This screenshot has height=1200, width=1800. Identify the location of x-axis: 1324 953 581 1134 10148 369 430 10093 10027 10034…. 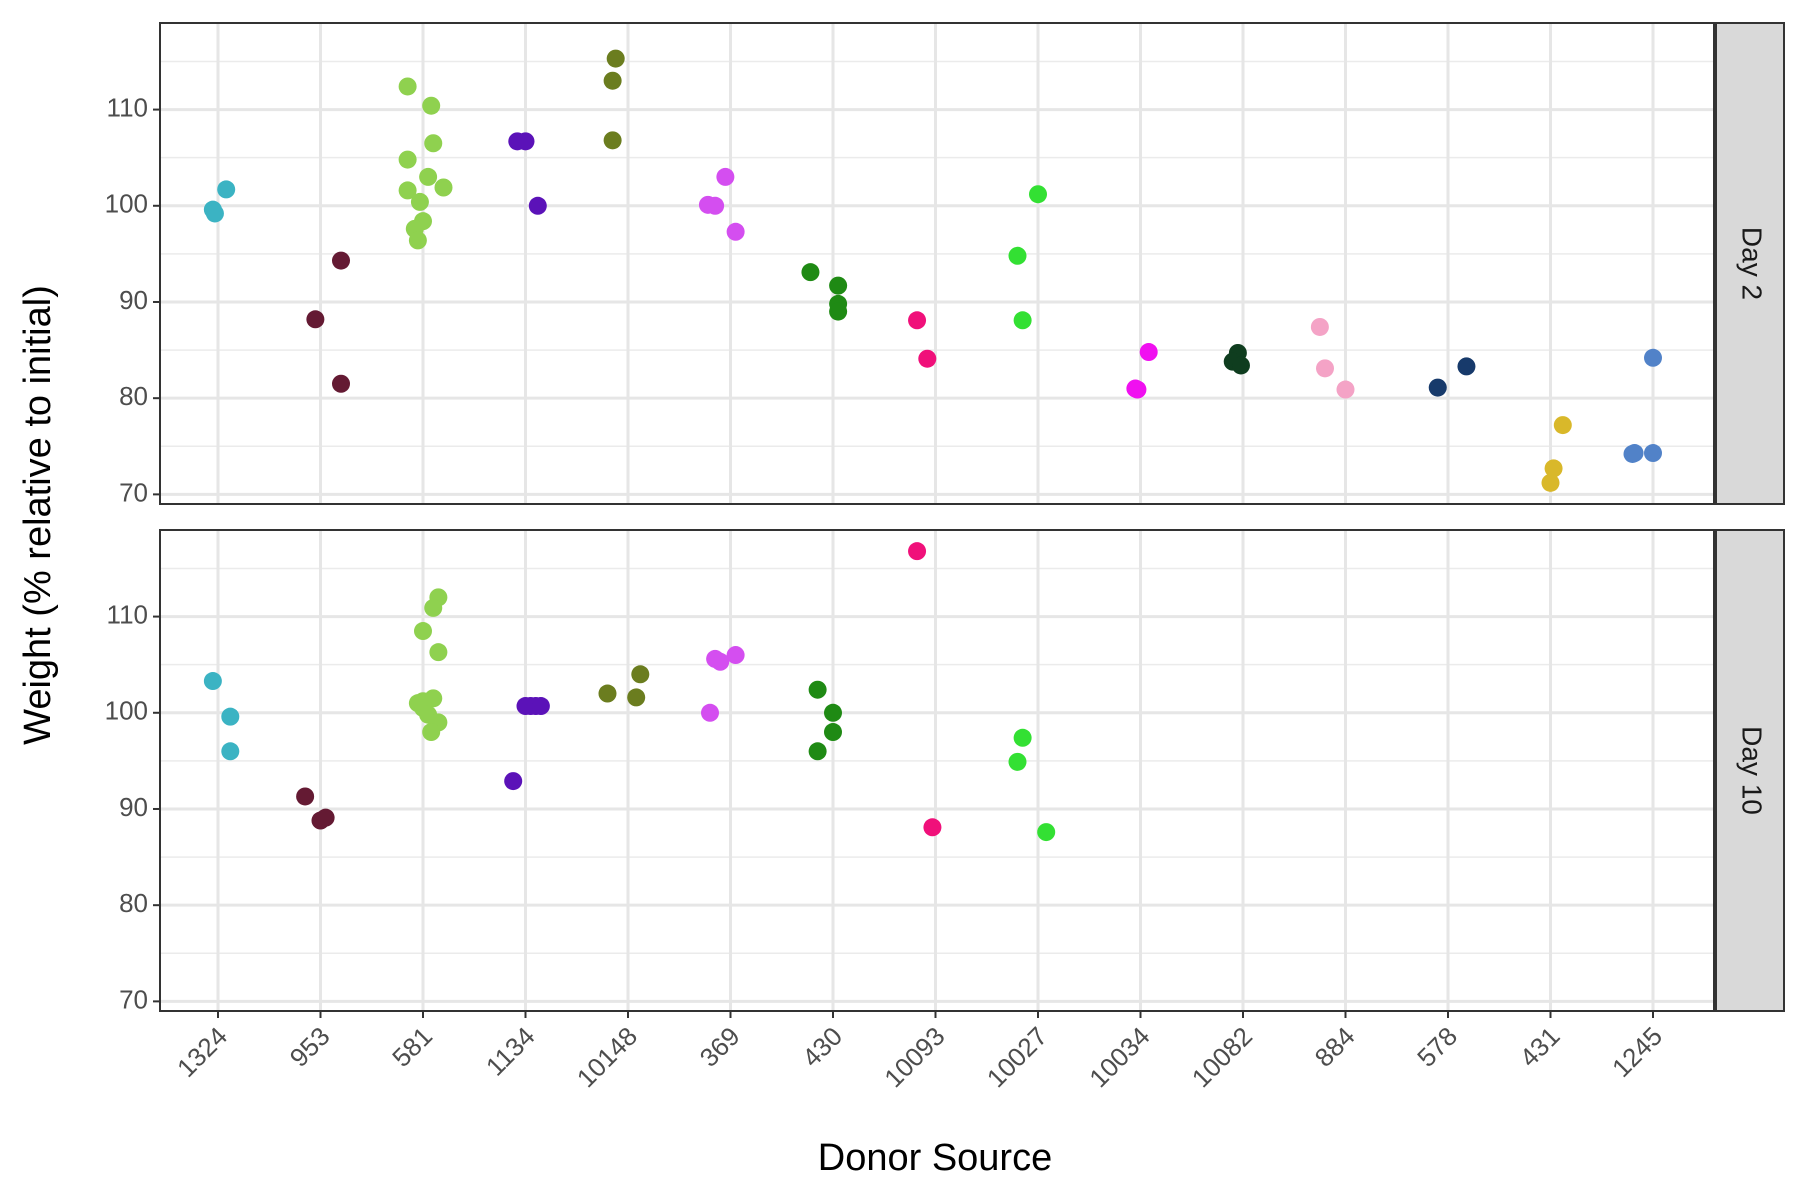
(919, 1052).